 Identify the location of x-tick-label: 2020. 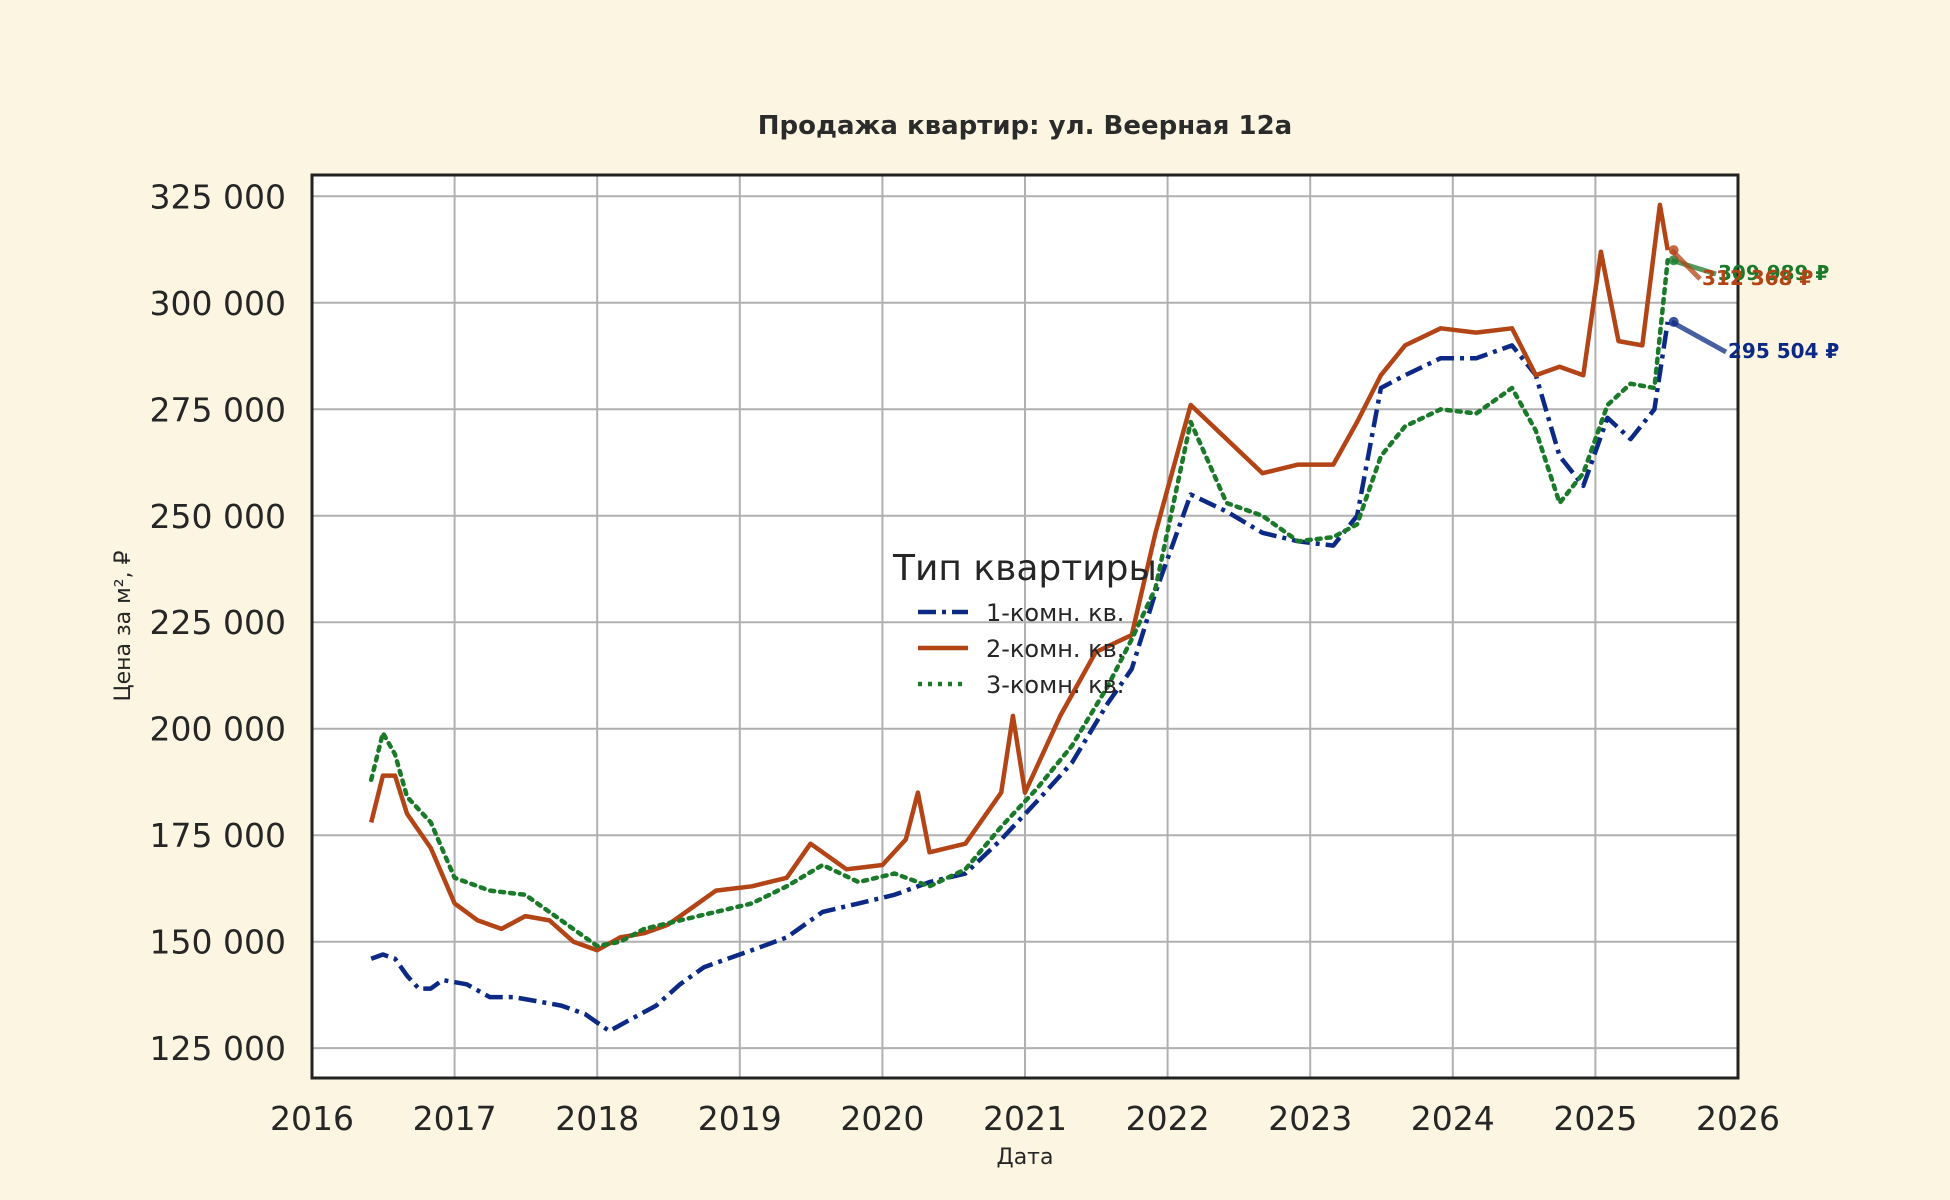
(882, 1118).